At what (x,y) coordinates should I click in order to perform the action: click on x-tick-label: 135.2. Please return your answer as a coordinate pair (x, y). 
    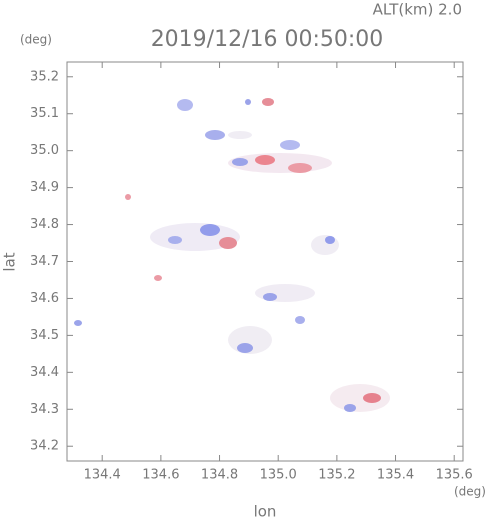
    Looking at the image, I should click on (336, 475).